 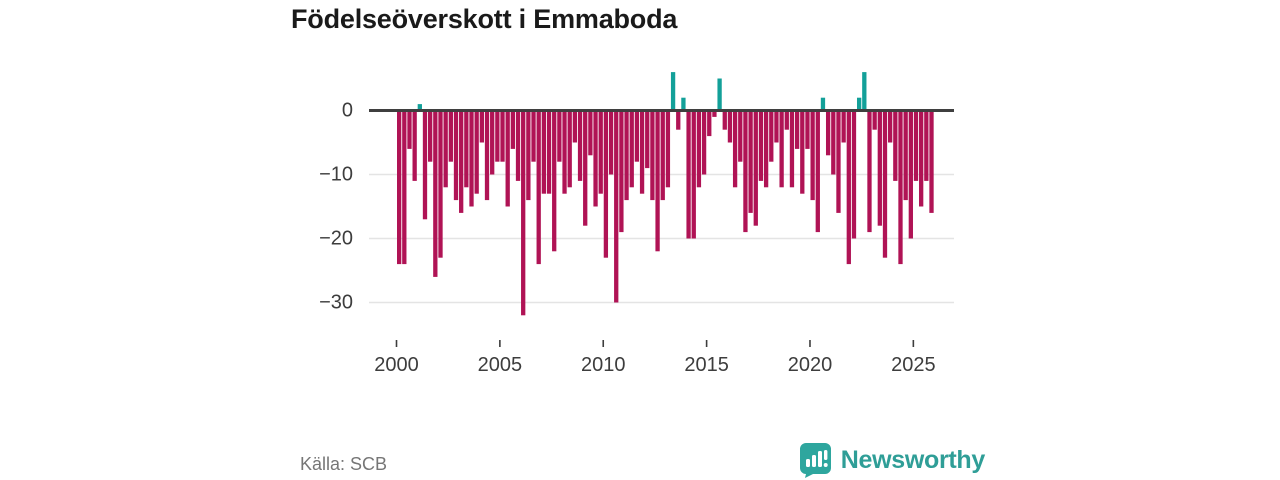 I want to click on bar-2011-q1, so click(x=626, y=155).